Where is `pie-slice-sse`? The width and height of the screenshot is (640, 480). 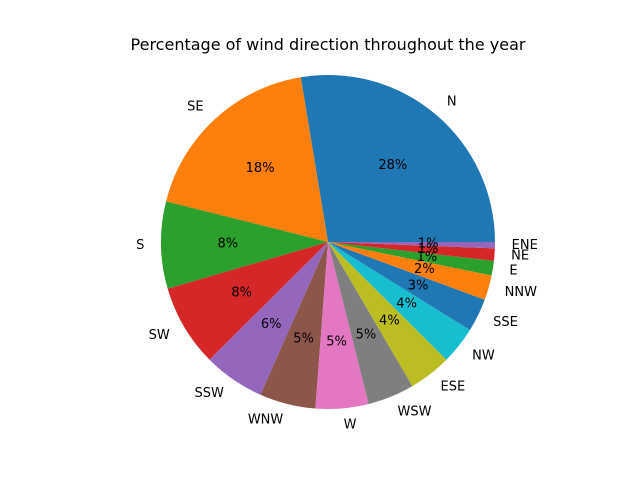 pie-slice-sse is located at coordinates (406, 286).